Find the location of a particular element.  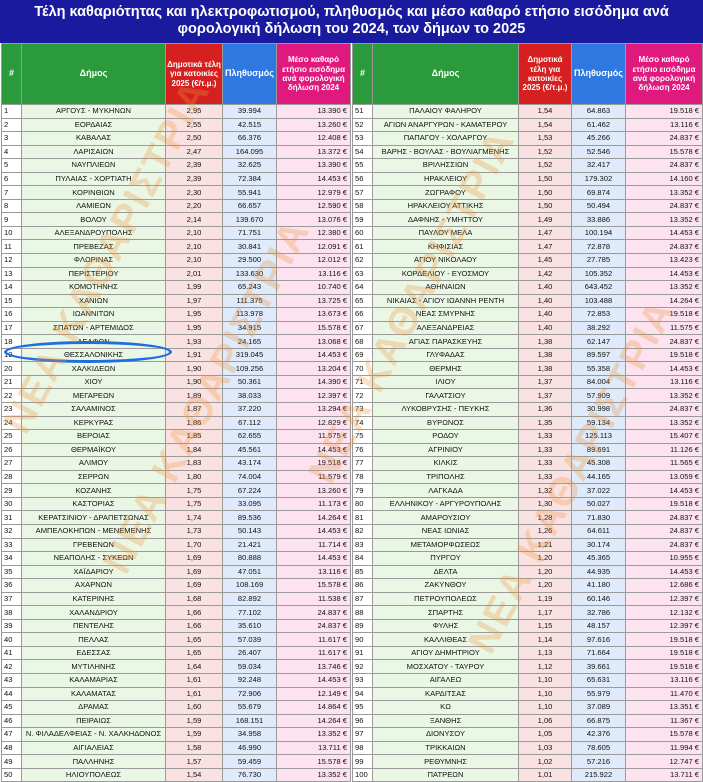

row-number: 49 is located at coordinates (11, 761).